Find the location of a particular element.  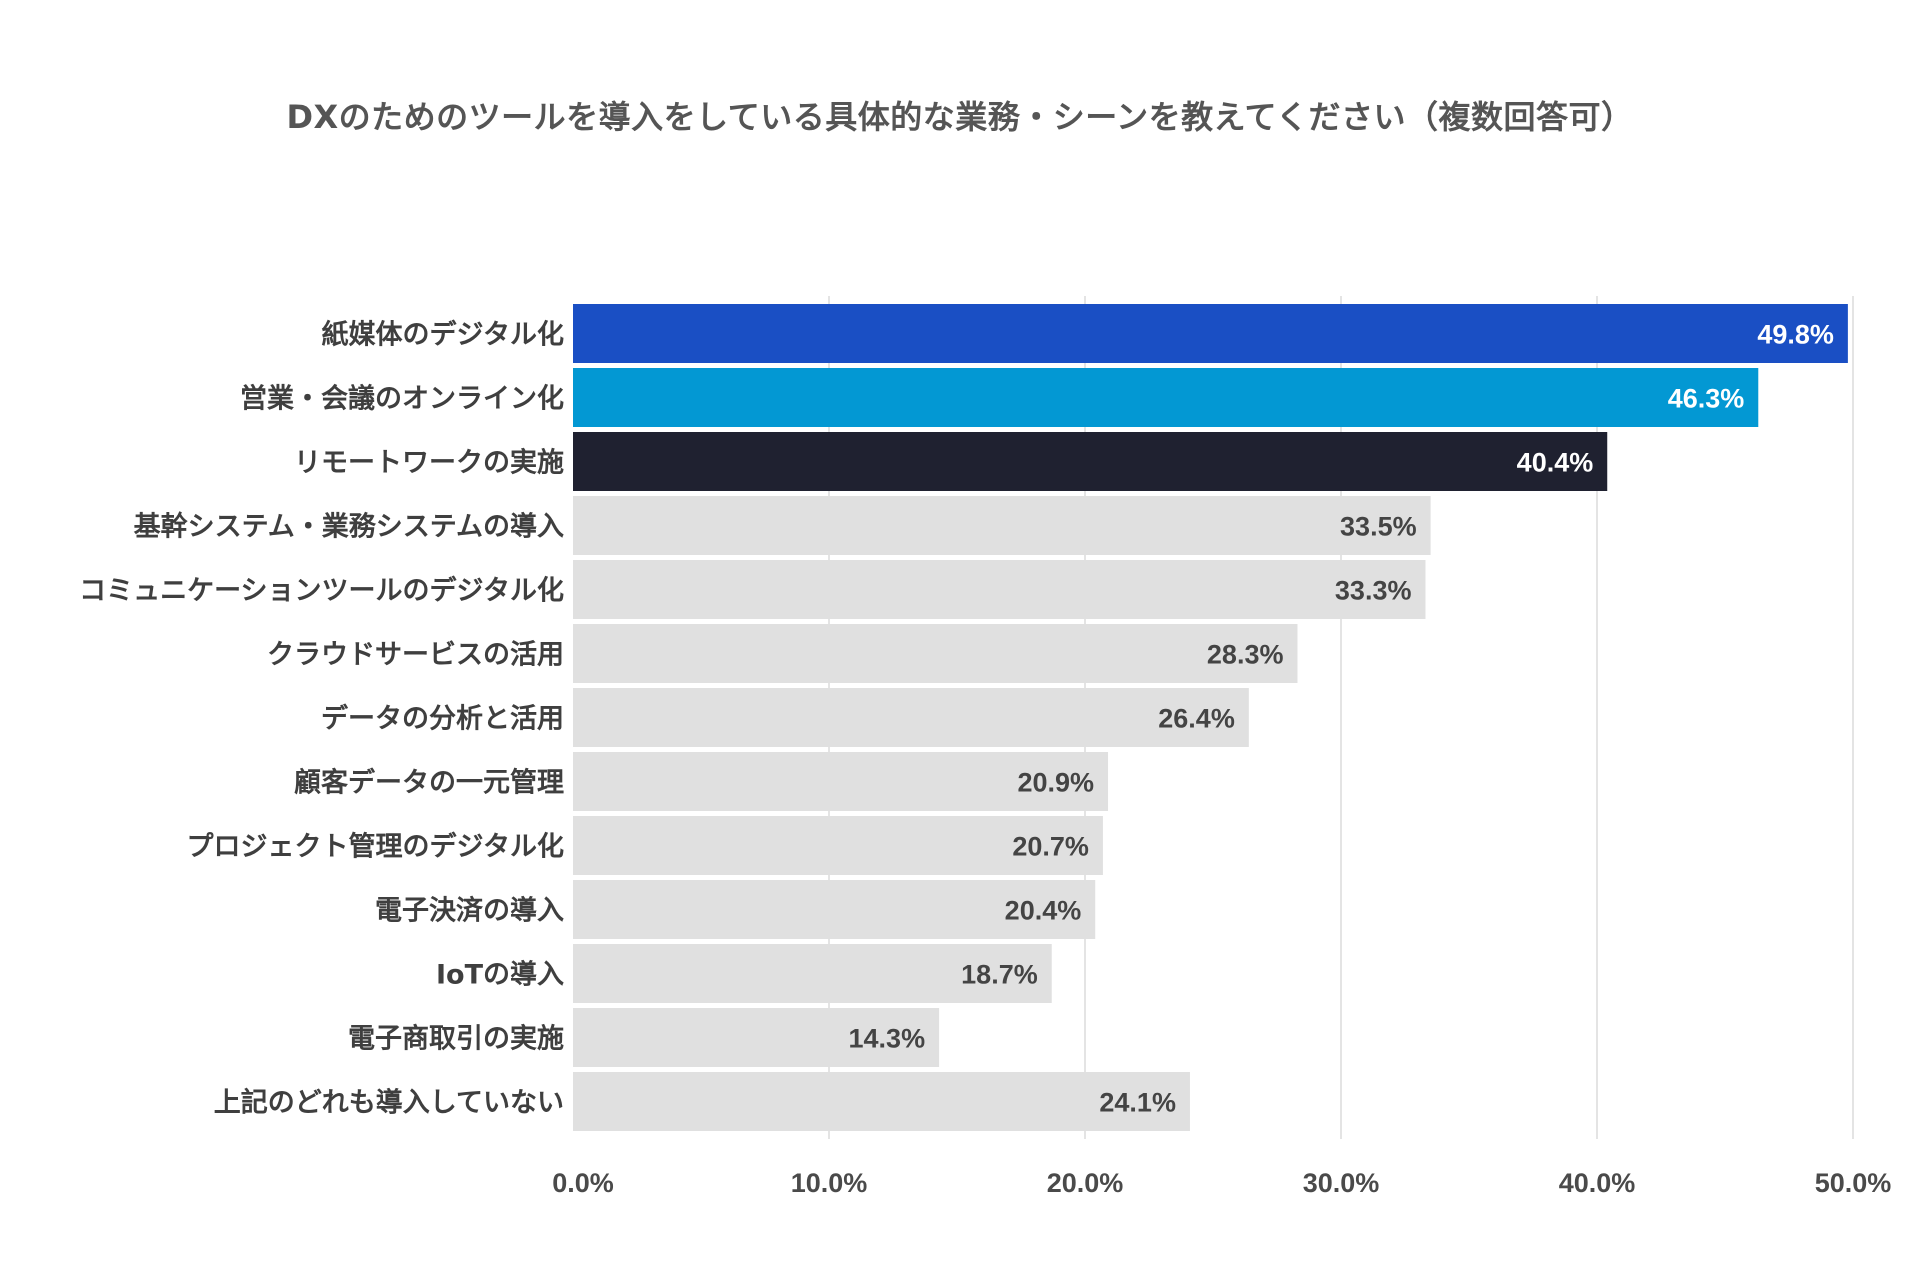

bar-value-label: 28.3% is located at coordinates (1245, 655).